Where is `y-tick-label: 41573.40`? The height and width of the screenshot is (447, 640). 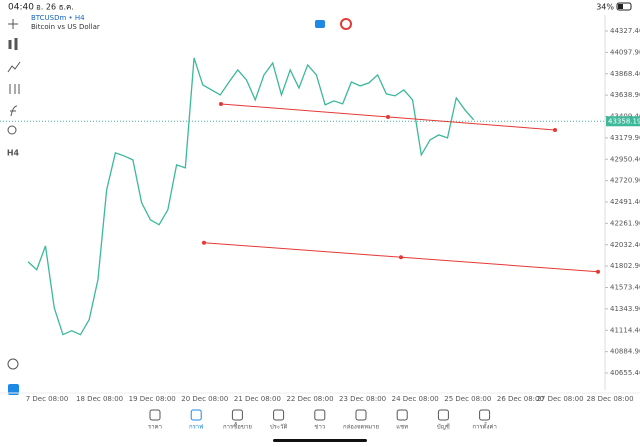 y-tick-label: 41573.40 is located at coordinates (625, 288).